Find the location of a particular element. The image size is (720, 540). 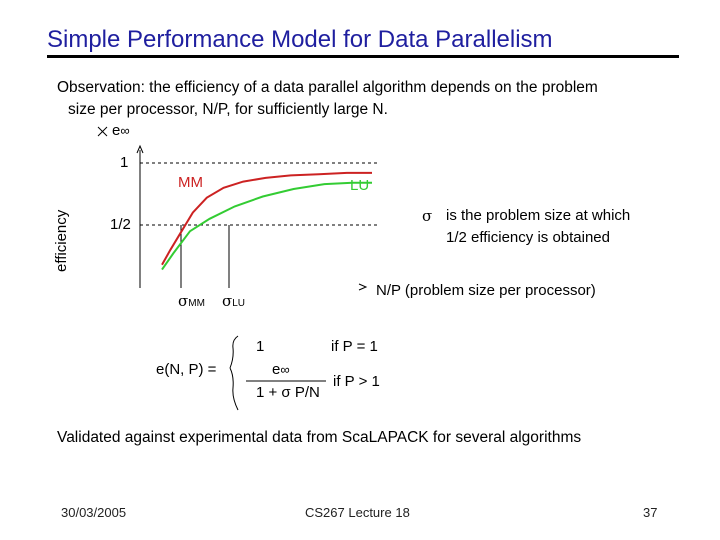

sigma-note-symbol: σ is located at coordinates (427, 216).